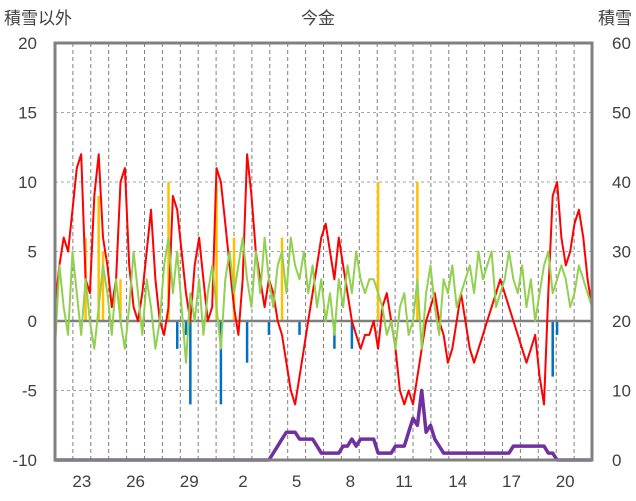  I want to click on x-tick-label: 11, so click(404, 481).